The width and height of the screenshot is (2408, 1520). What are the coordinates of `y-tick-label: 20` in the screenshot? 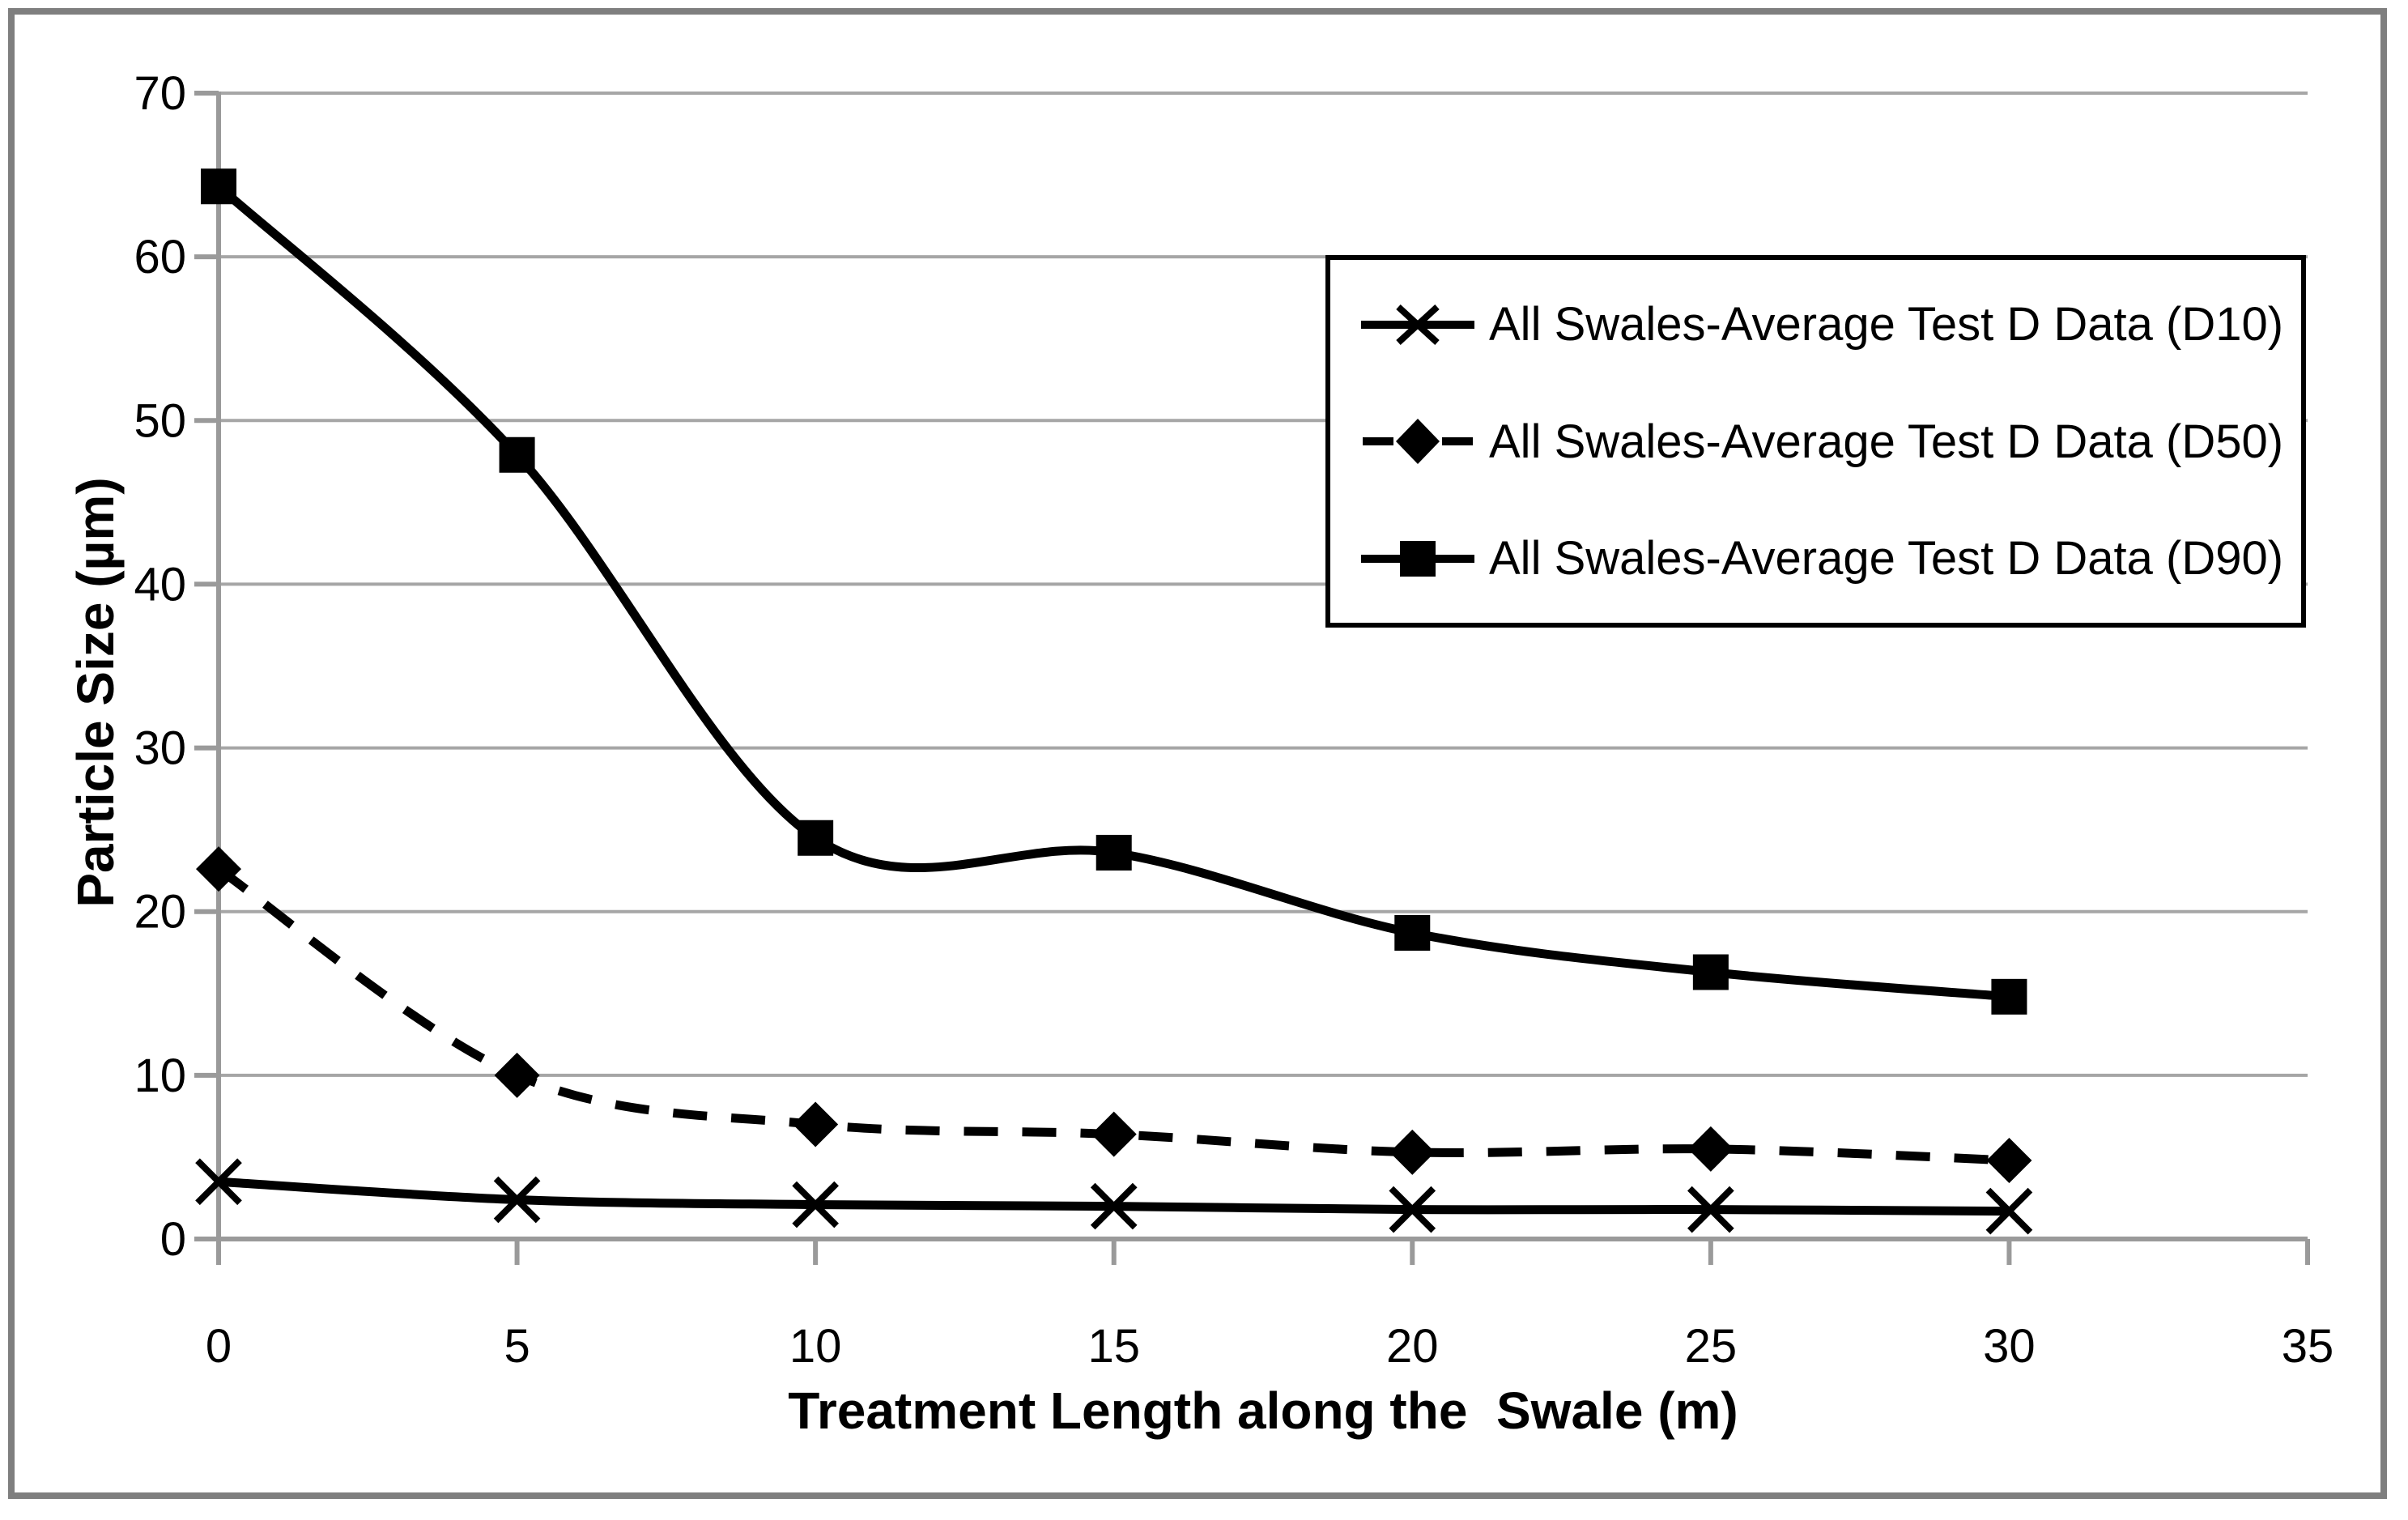 It's located at (160, 912).